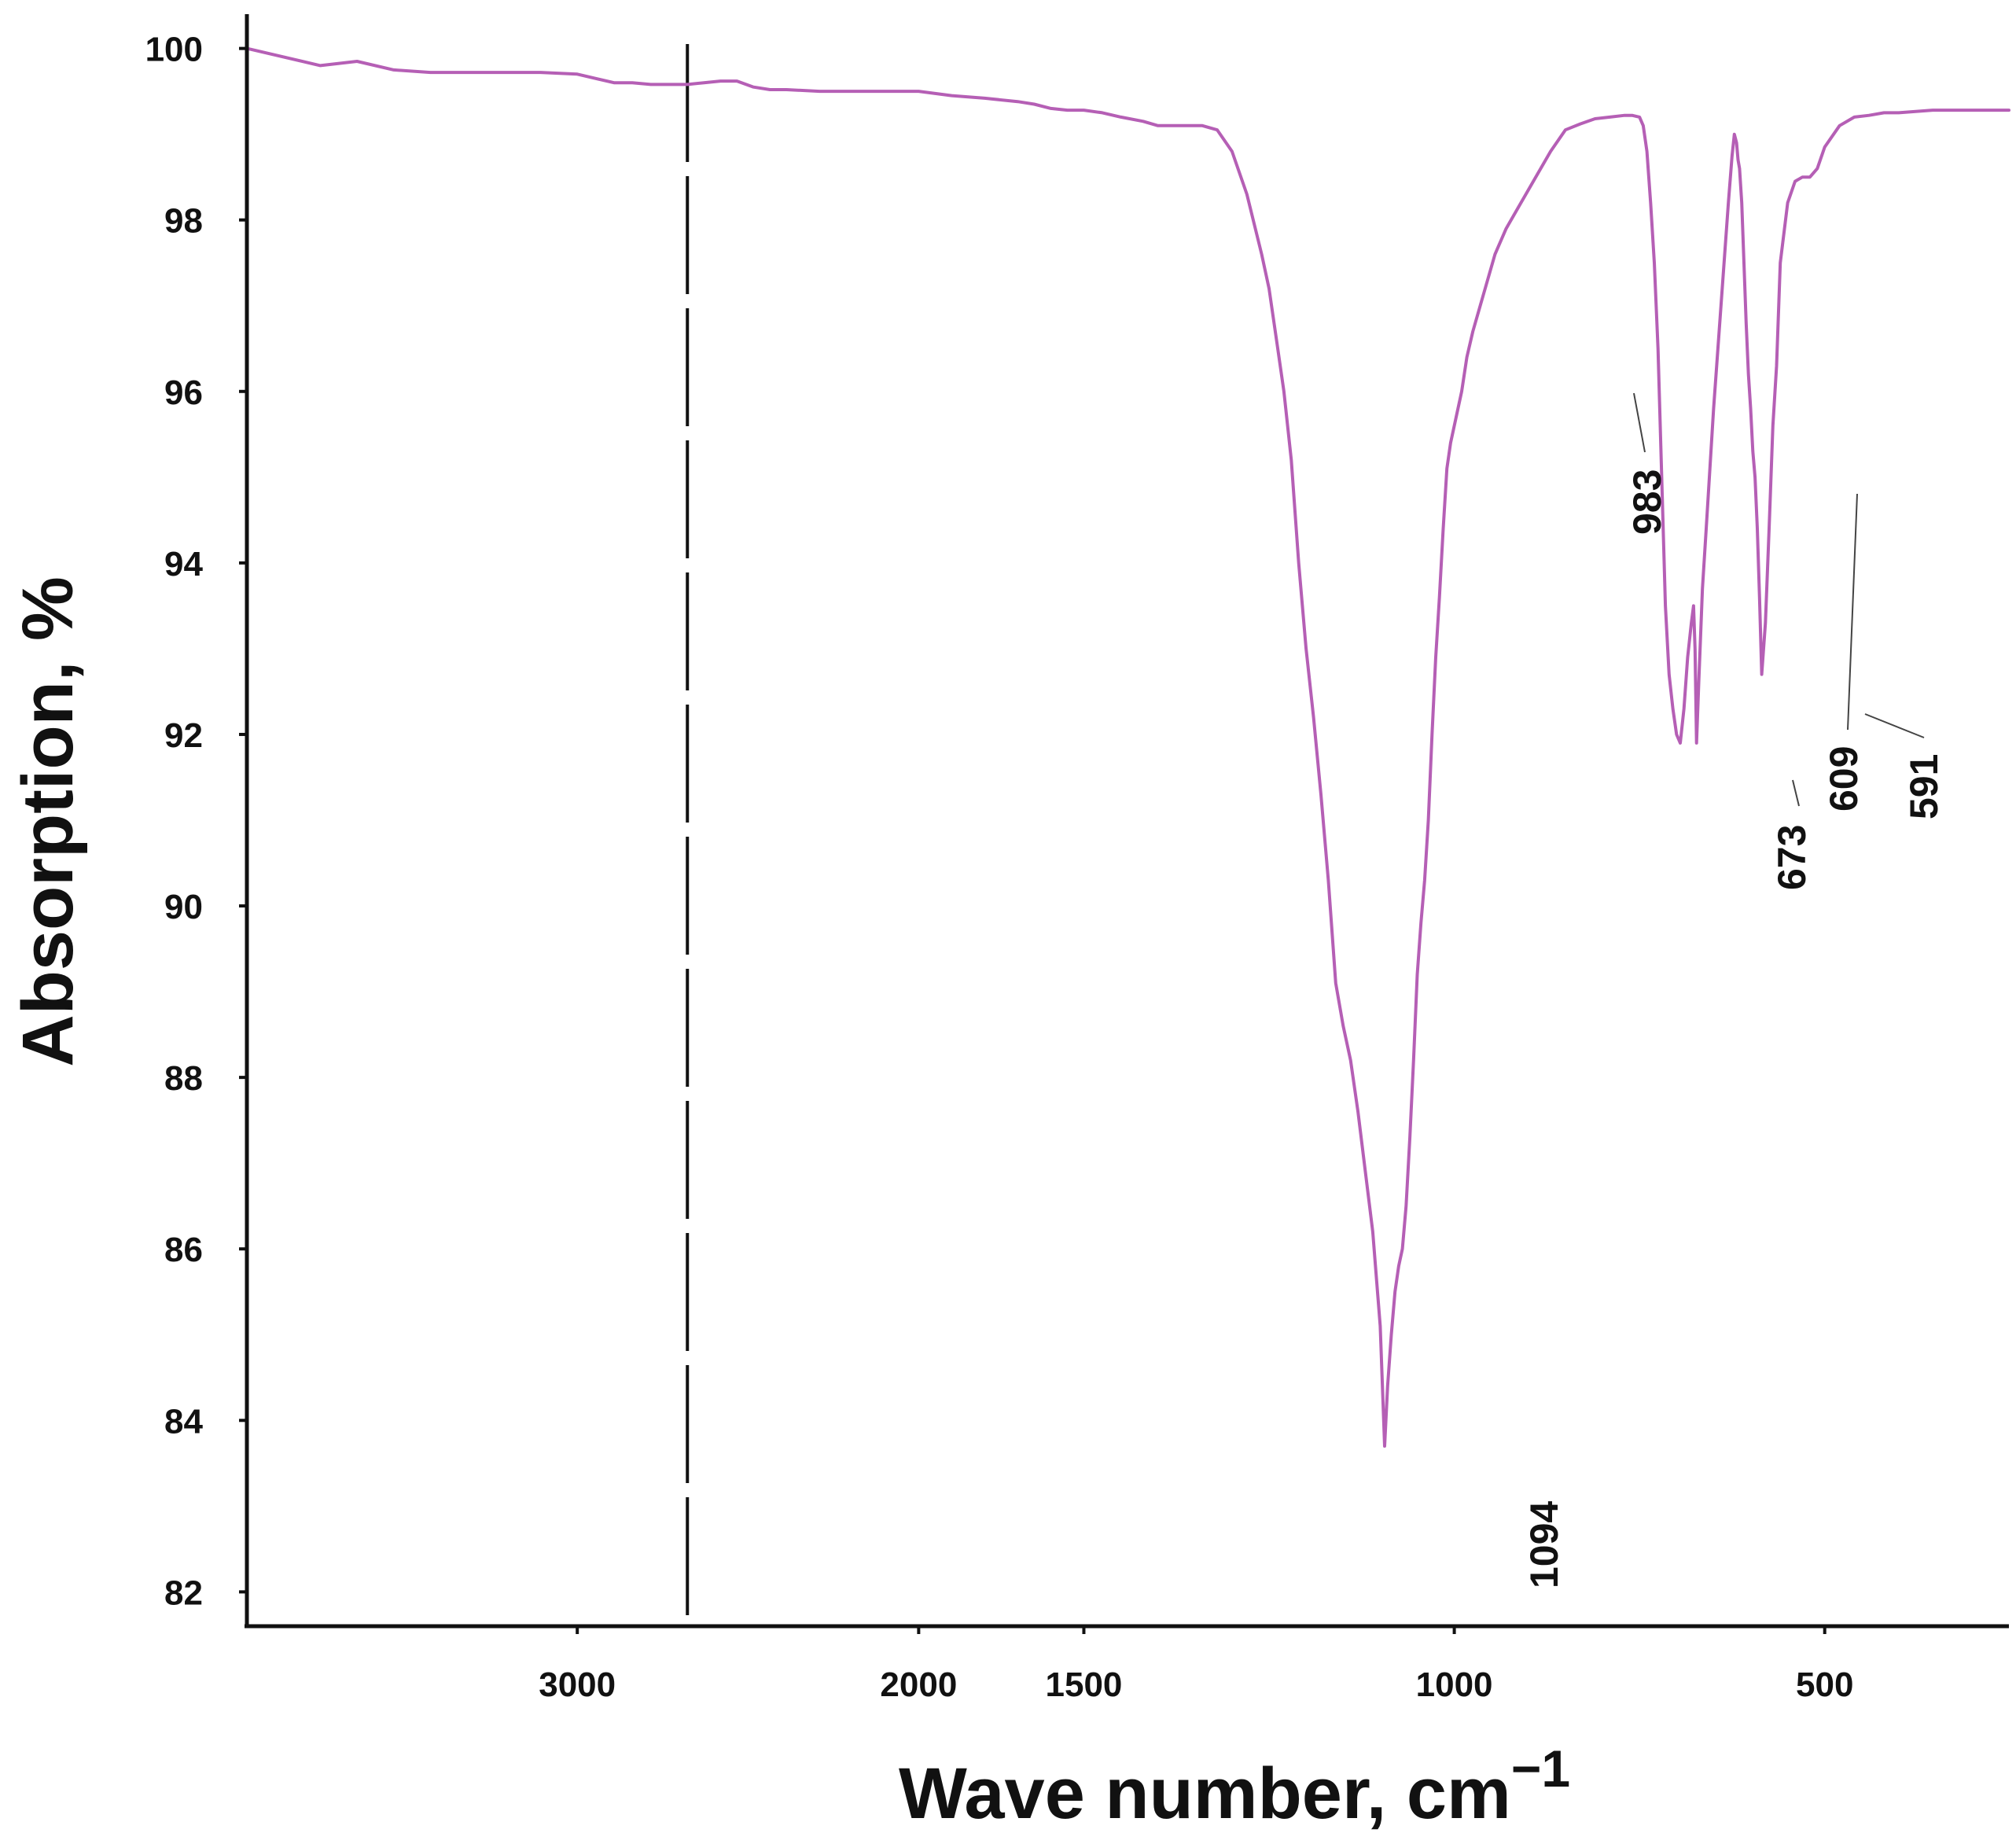  What do you see at coordinates (918, 1685) in the screenshot?
I see `x-tick-label: 2000` at bounding box center [918, 1685].